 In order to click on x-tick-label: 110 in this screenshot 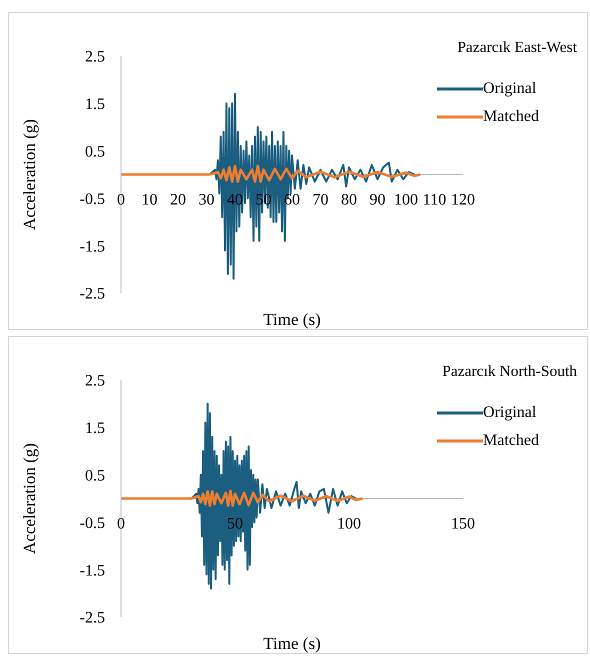, I will do `click(434, 200)`.